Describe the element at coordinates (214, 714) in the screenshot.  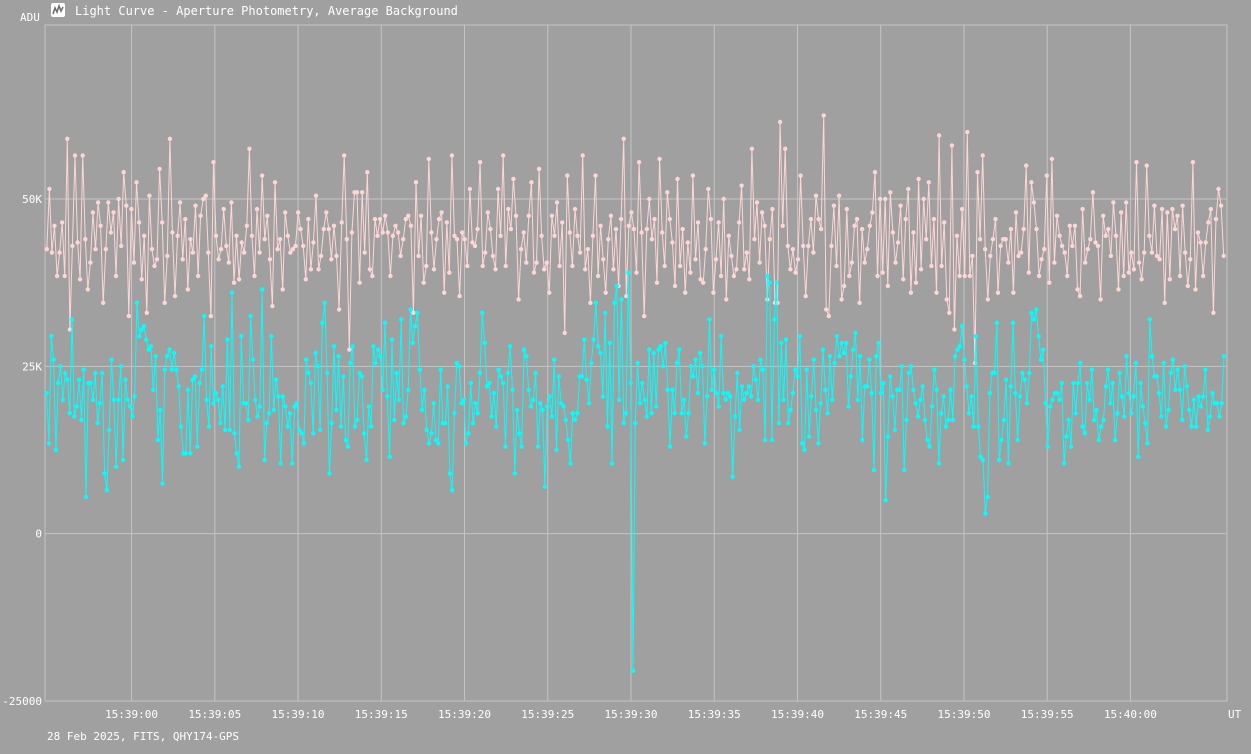
I see `x-tick-label: 15:39:05` at that location.